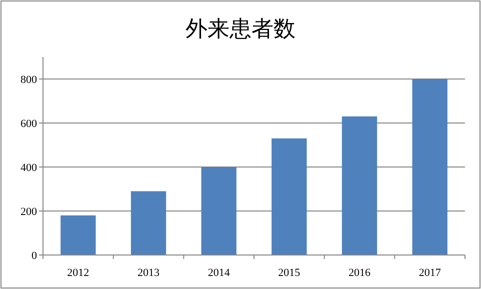 The image size is (481, 289). What do you see at coordinates (29, 168) in the screenshot?
I see `y-tick-label: 400` at bounding box center [29, 168].